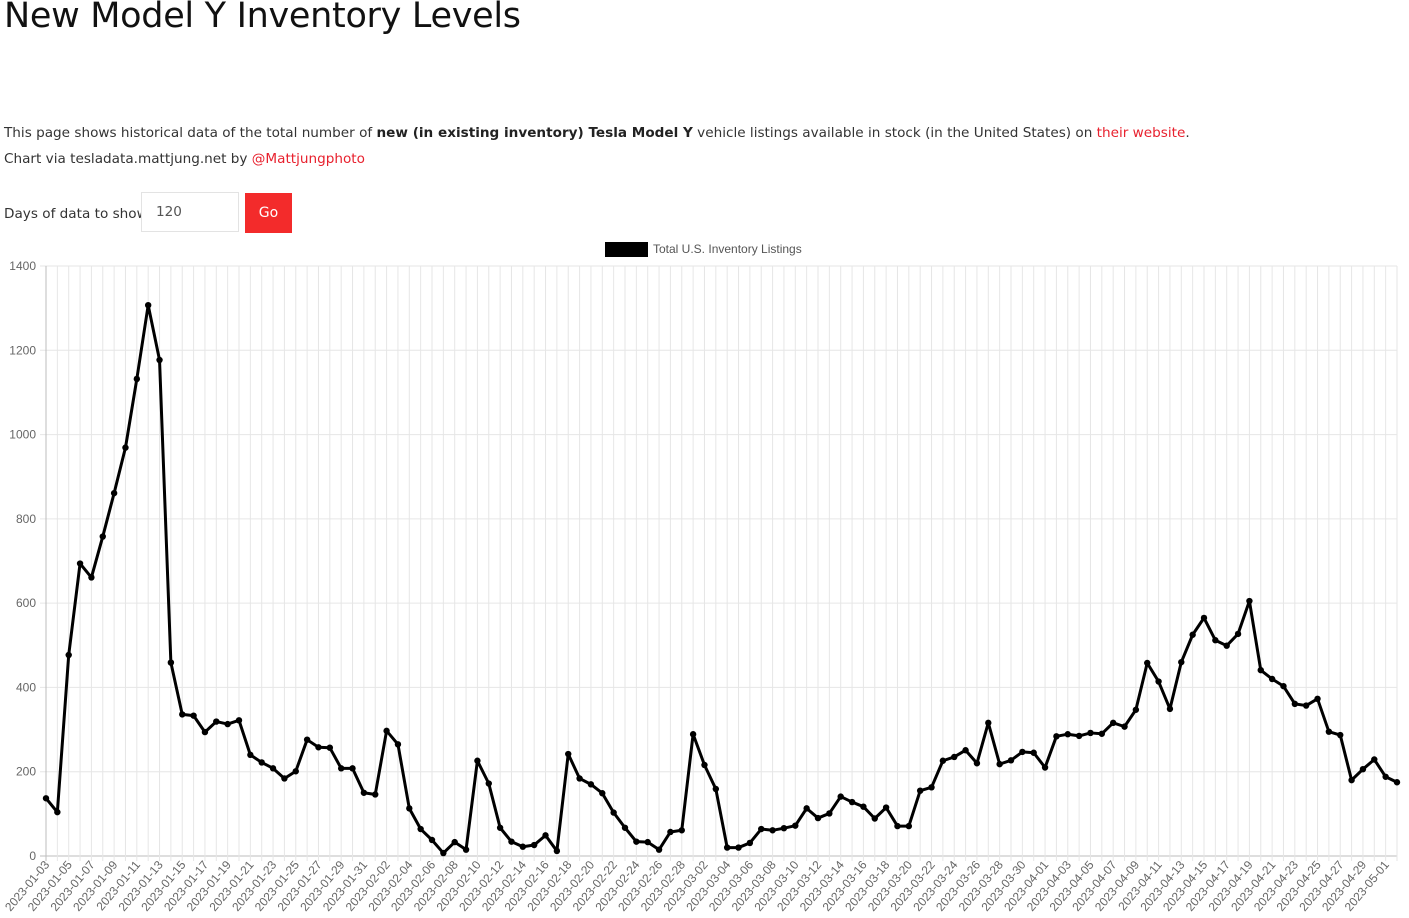 Image resolution: width=1409 pixels, height=918 pixels. What do you see at coordinates (190, 212) in the screenshot?
I see `days-input` at bounding box center [190, 212].